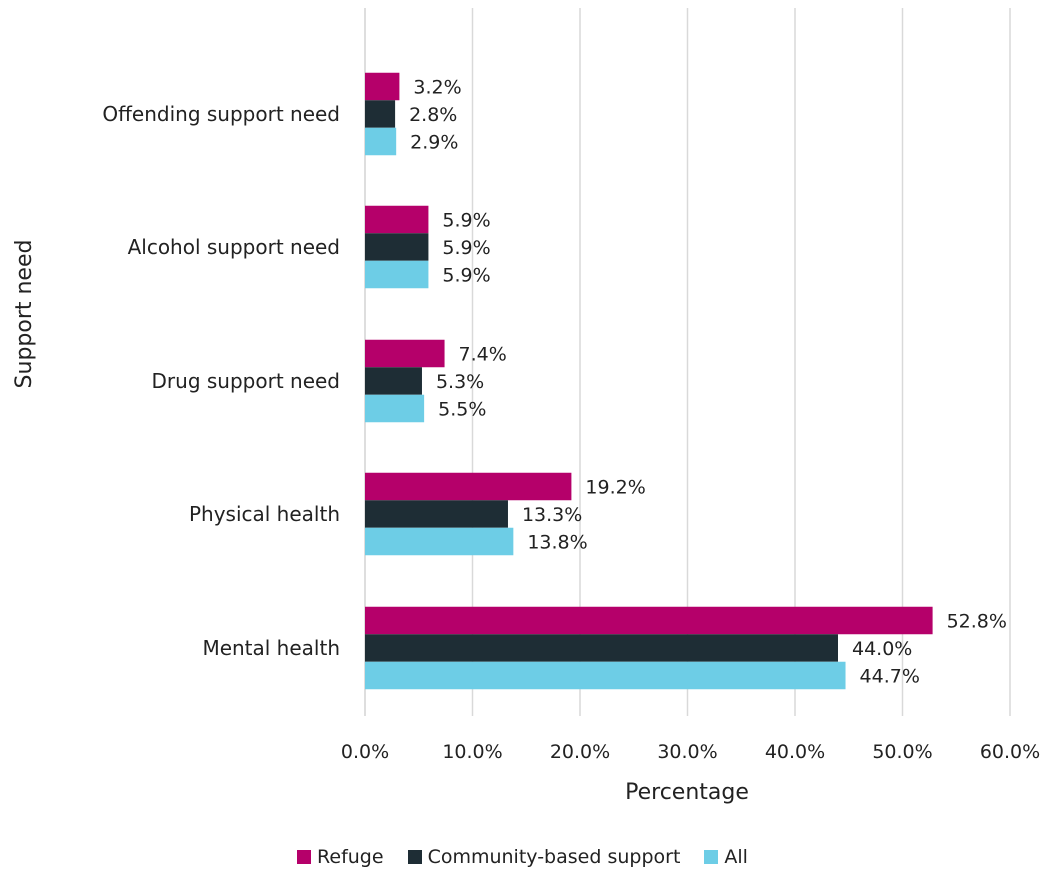 Image resolution: width=1045 pixels, height=872 pixels. Describe the element at coordinates (434, 143) in the screenshot. I see `data-label: 2.9%` at that location.